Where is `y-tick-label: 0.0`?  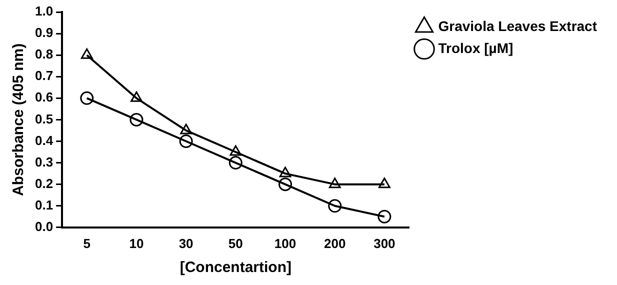
y-tick-label: 0.0 is located at coordinates (44, 226).